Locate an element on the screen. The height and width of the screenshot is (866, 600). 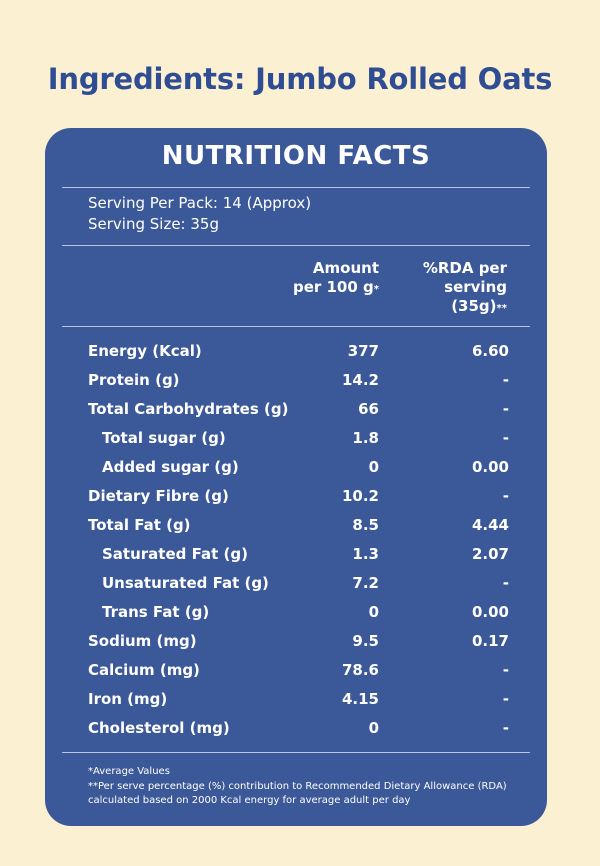
nutrient-amount: 10.2 is located at coordinates (360, 496).